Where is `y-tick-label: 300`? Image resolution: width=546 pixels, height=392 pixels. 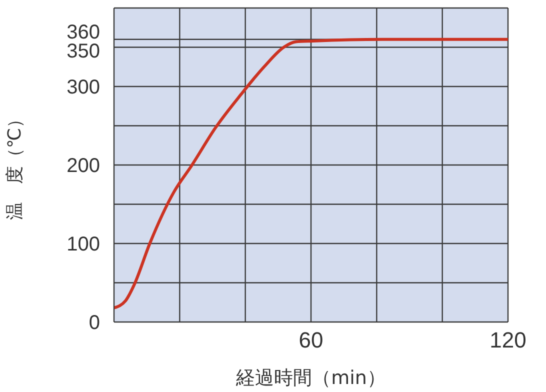 y-tick-label: 300 is located at coordinates (83, 87).